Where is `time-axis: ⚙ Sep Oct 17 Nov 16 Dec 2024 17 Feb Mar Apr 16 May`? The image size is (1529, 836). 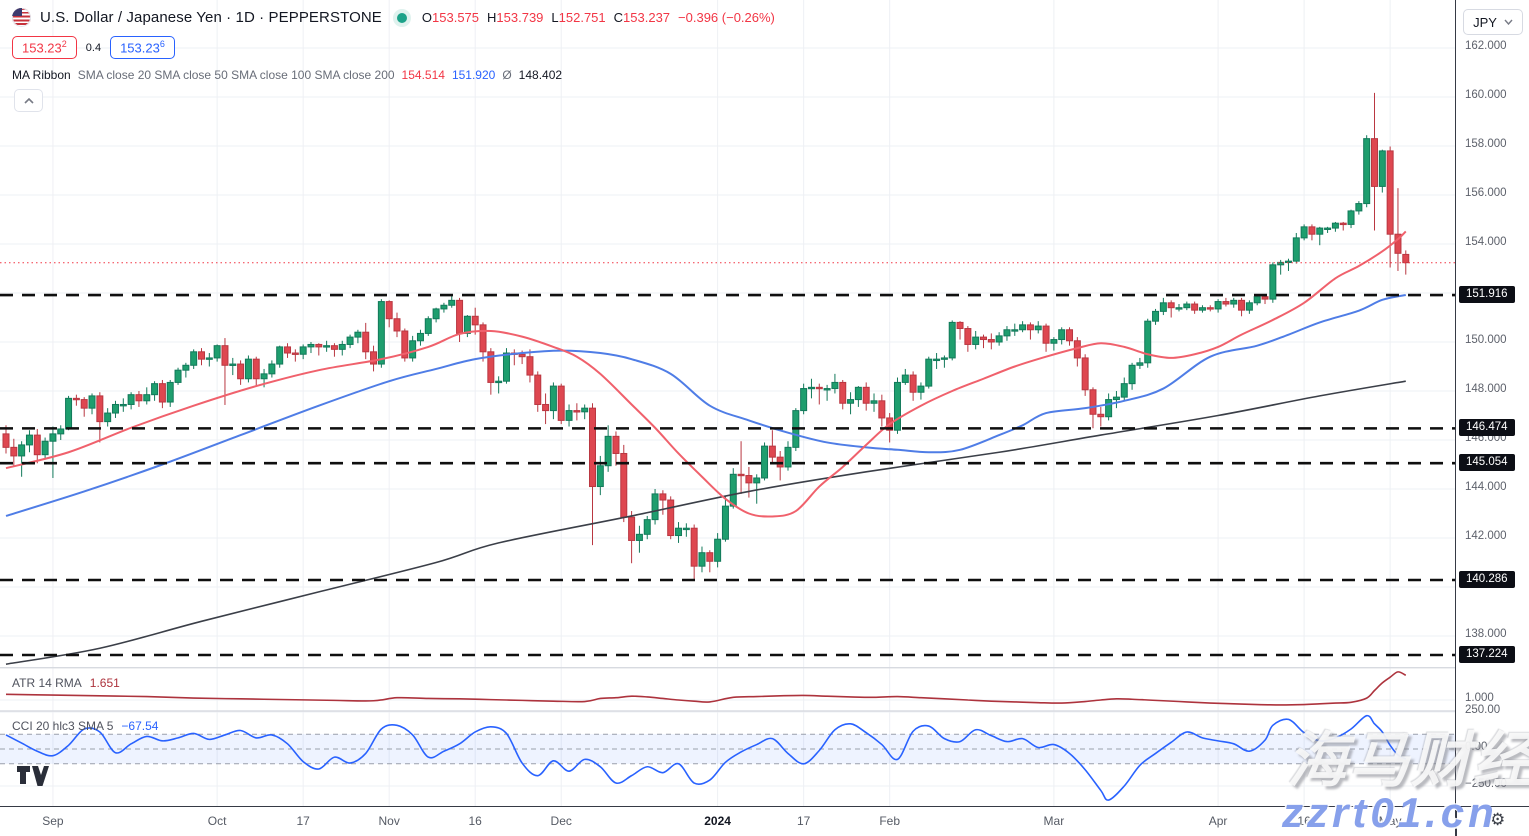 time-axis: ⚙ Sep Oct 17 Nov 16 Dec 2024 17 Feb Mar Apr 16 May is located at coordinates (764, 821).